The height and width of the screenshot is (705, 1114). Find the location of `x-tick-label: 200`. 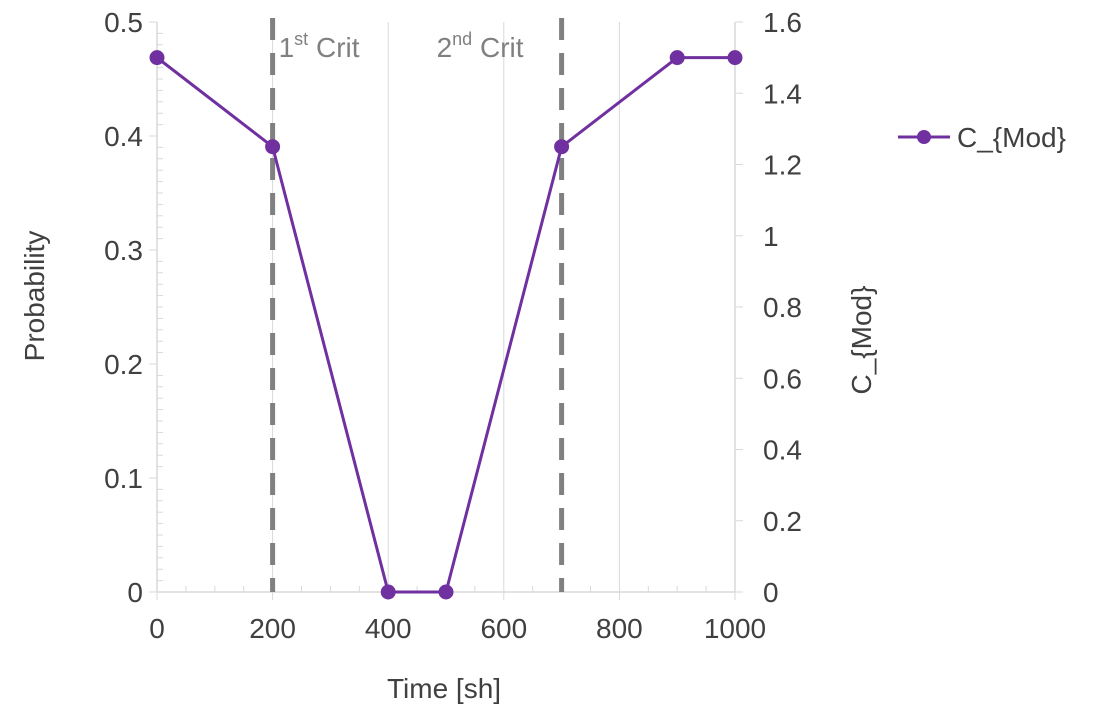

x-tick-label: 200 is located at coordinates (272, 628).